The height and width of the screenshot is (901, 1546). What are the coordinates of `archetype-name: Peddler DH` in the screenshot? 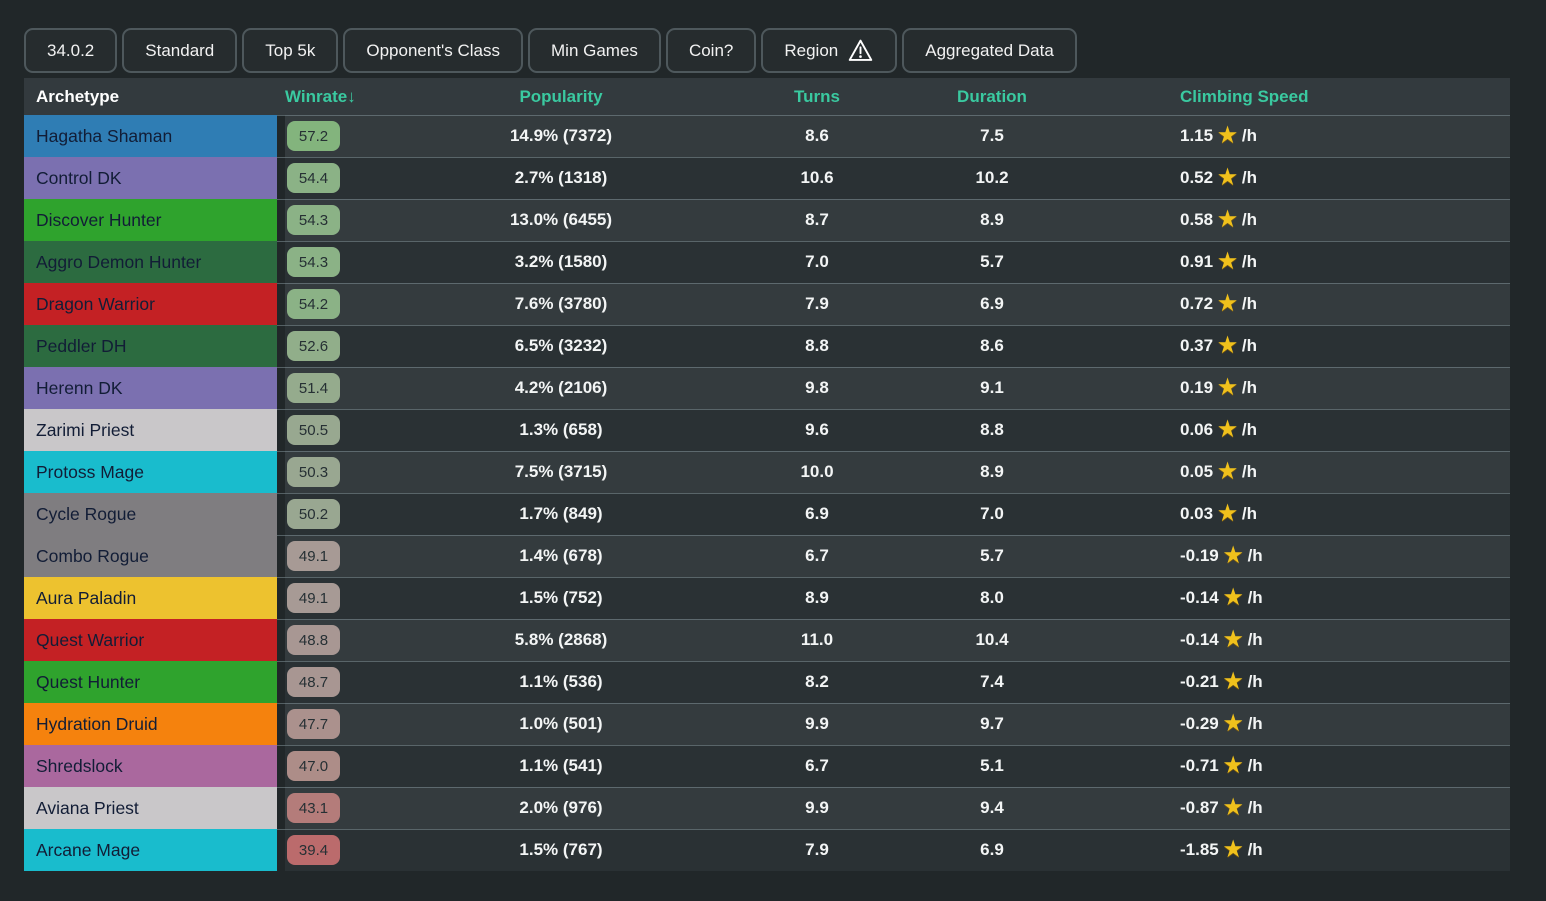 It's located at (81, 345).